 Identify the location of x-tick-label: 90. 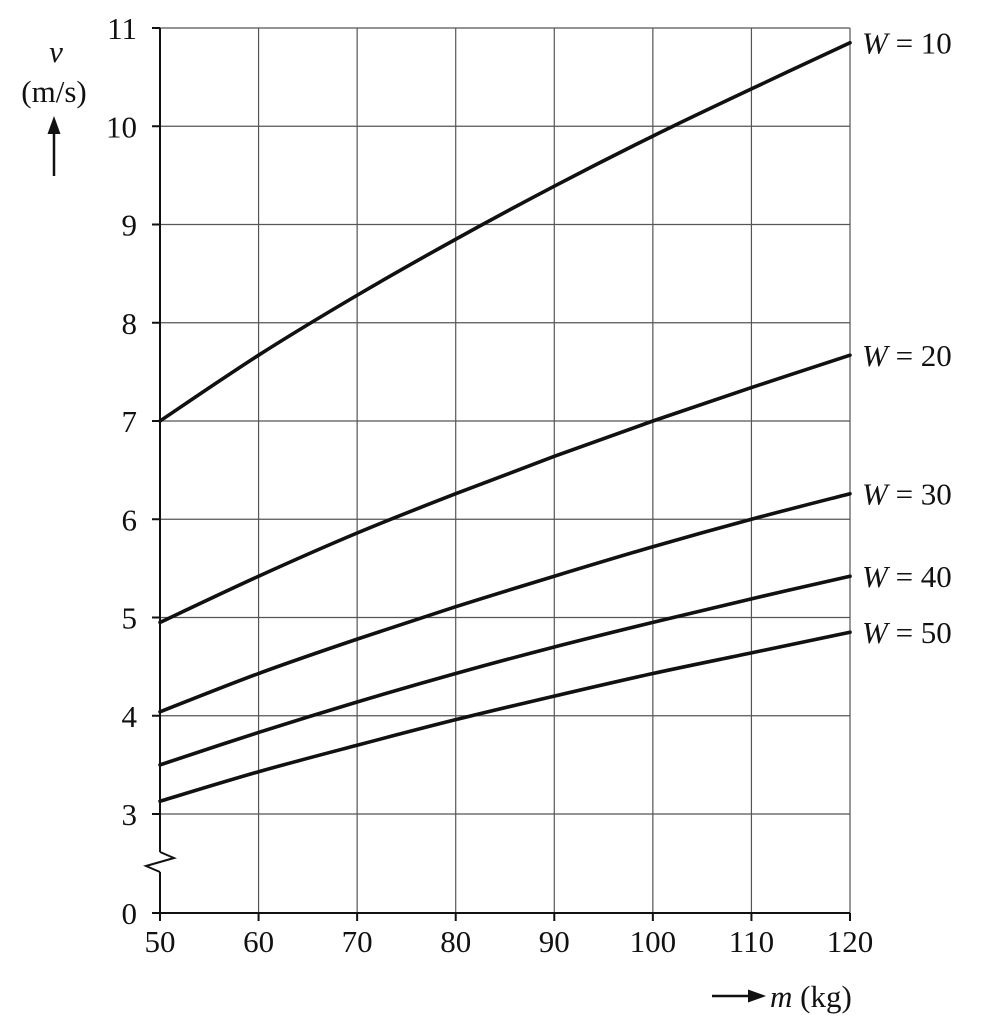
(554, 941).